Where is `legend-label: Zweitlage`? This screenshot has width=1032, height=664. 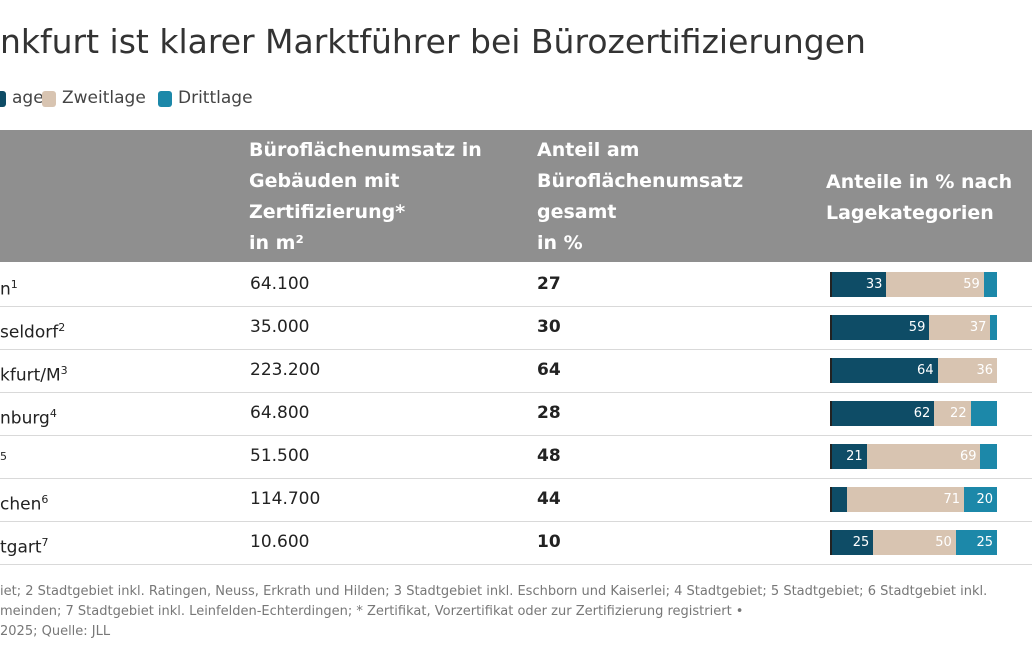
legend-label: Zweitlage is located at coordinates (104, 98).